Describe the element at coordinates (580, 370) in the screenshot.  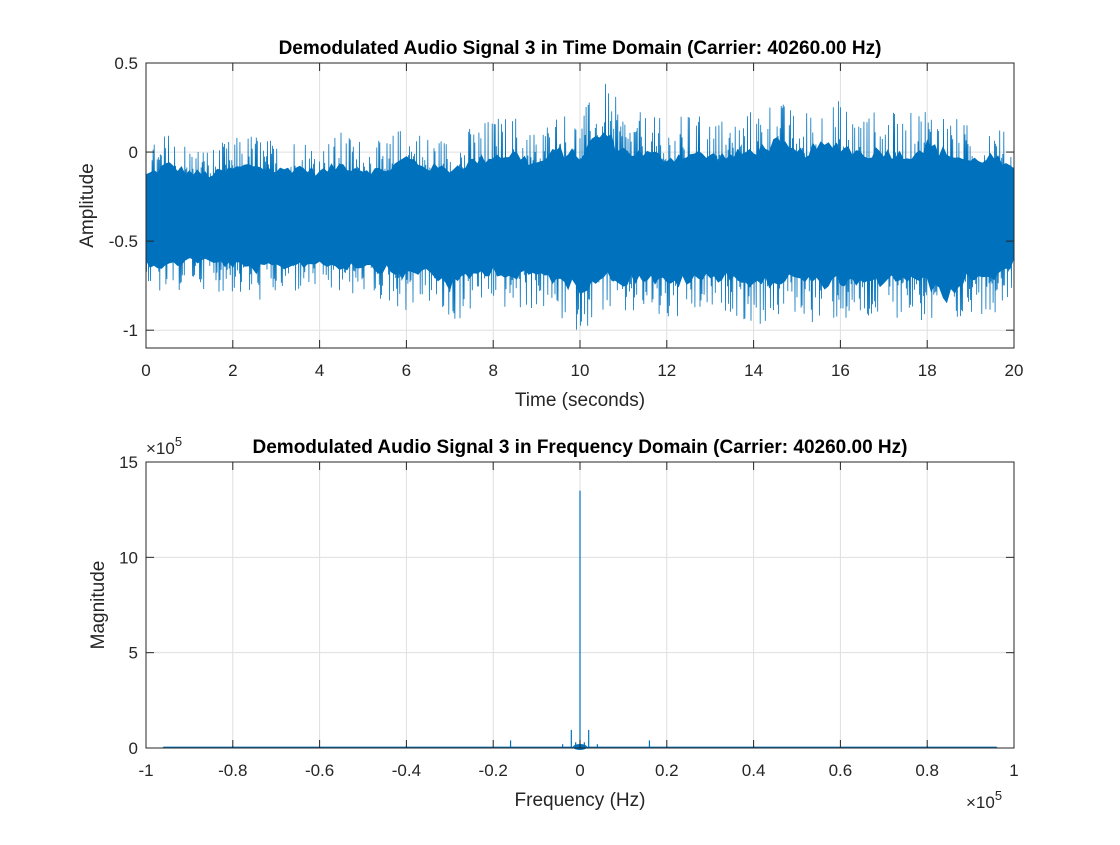
I see `ax1-xtick-label: 10` at that location.